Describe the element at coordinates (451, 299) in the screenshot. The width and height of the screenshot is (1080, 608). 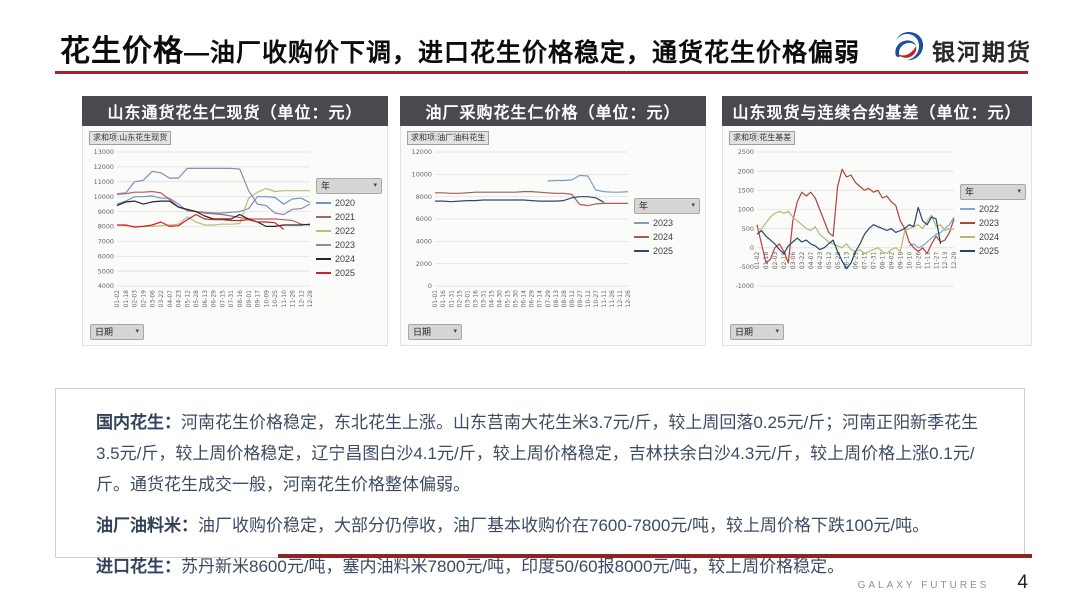
I see `svg-text: 01-31` at that location.